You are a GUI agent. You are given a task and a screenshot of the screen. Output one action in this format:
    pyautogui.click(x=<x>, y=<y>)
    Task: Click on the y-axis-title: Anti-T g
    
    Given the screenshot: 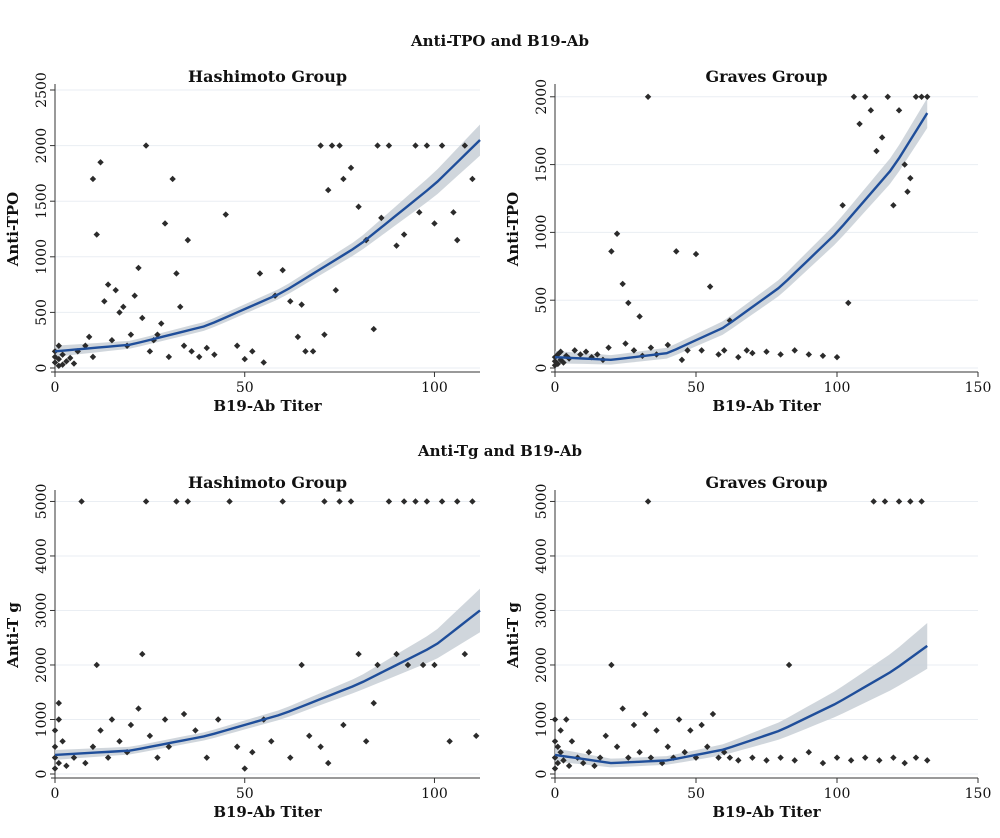 What is the action you would take?
    pyautogui.click(x=513, y=635)
    